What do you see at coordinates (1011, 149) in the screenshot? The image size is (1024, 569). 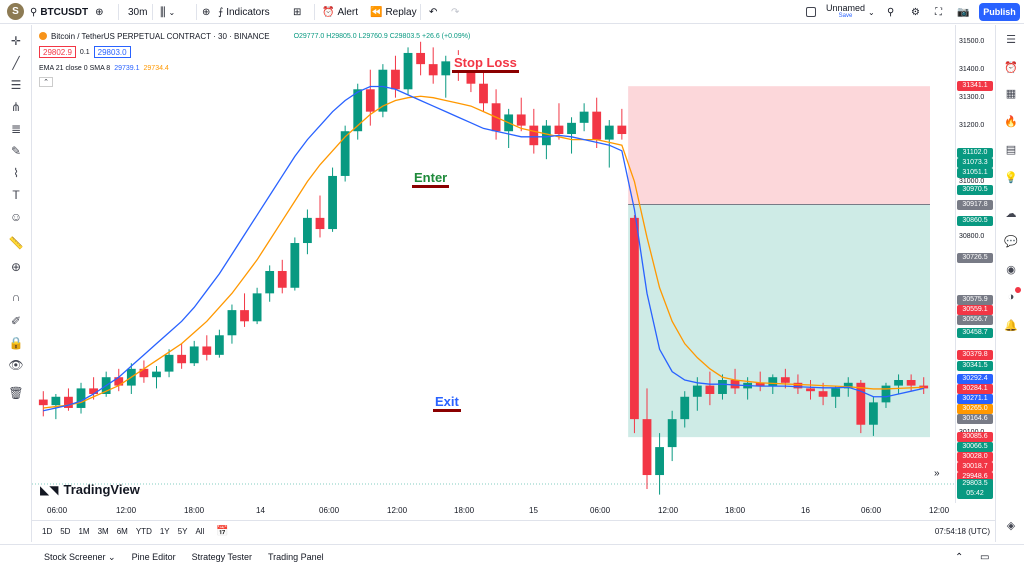 I see `calendar-icon: ▤` at bounding box center [1011, 149].